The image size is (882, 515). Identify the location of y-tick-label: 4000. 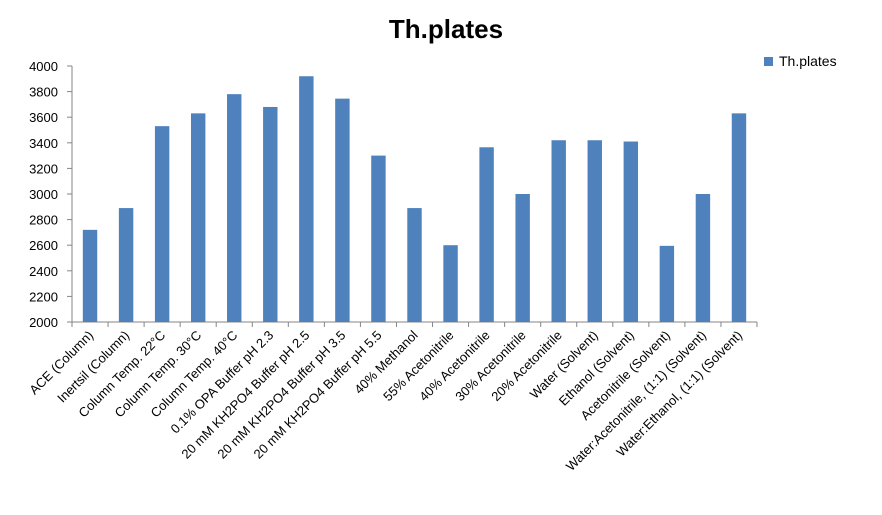
(43, 66).